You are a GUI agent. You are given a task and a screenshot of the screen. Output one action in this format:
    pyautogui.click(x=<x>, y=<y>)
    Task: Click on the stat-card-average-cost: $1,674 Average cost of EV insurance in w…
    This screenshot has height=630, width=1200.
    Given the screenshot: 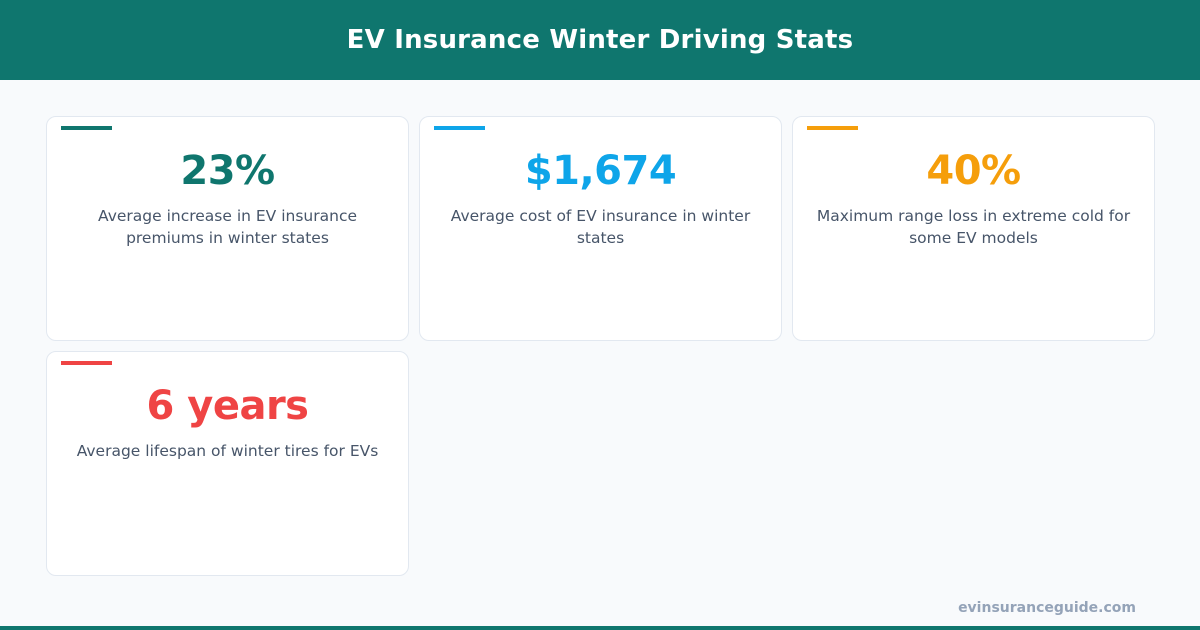 What is the action you would take?
    pyautogui.click(x=600, y=228)
    